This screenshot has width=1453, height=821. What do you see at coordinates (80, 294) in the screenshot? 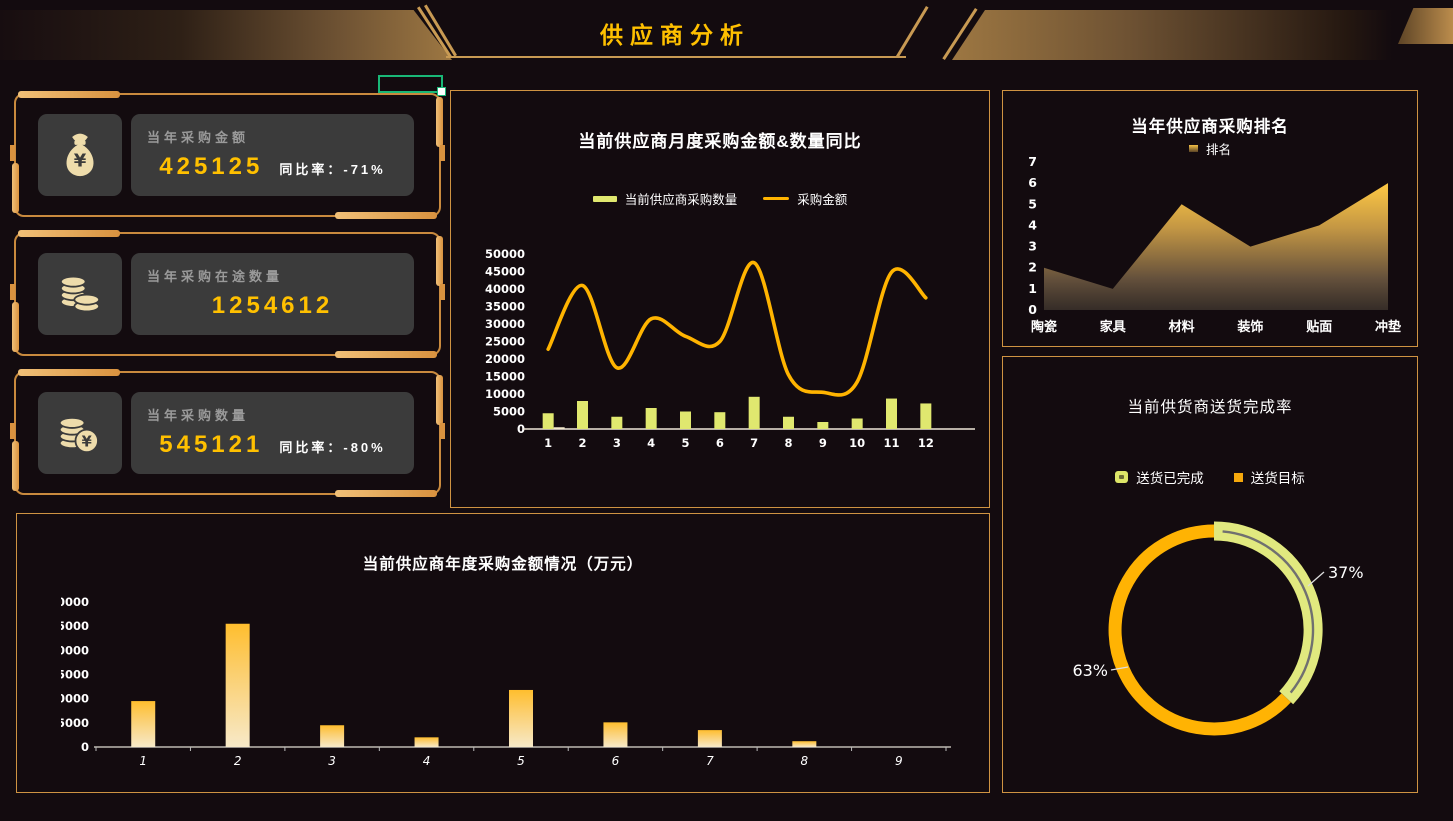
I see `coin-stacks-icon` at bounding box center [80, 294].